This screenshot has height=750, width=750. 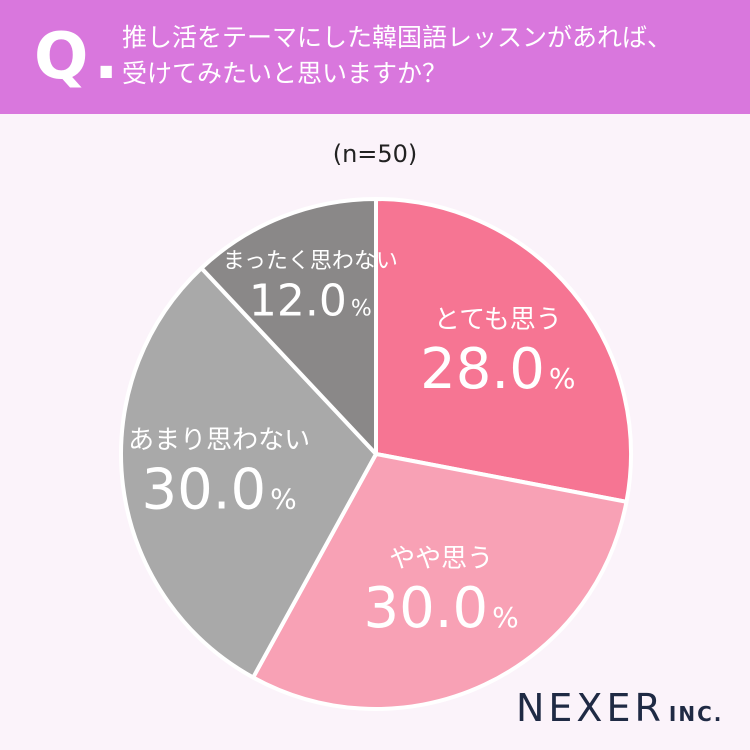 I want to click on slice-category-label: とても思う, so click(x=498, y=320).